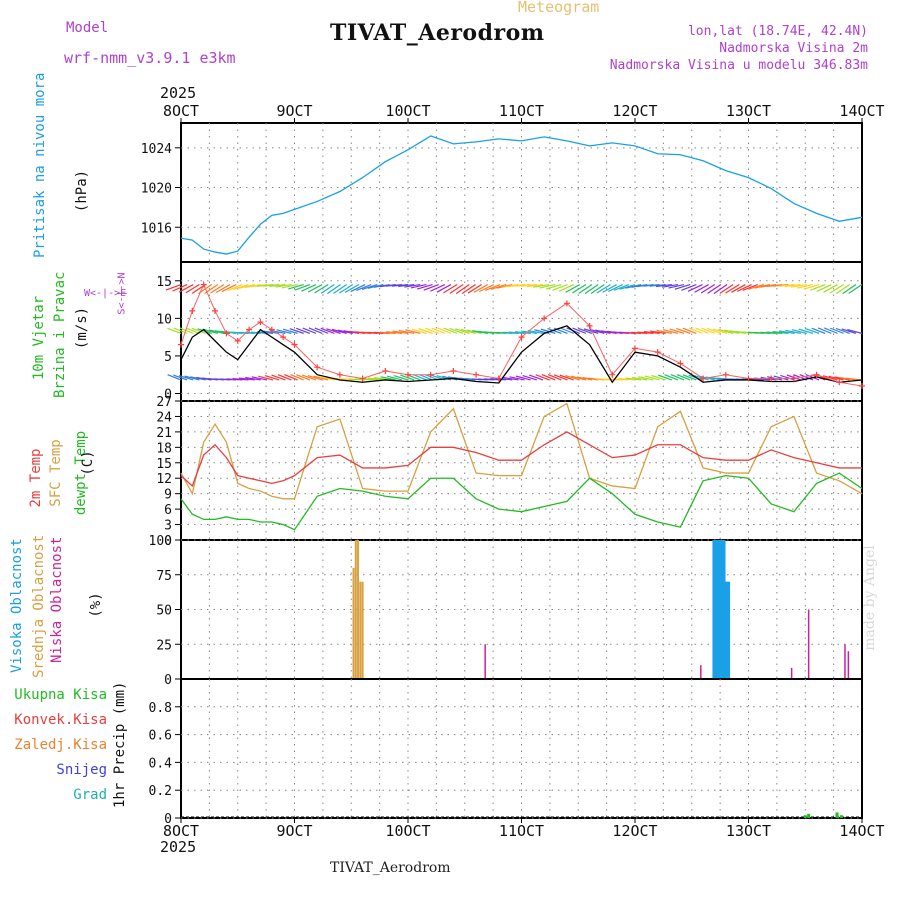 Image resolution: width=900 pixels, height=900 pixels. I want to click on gust-line, so click(521, 335).